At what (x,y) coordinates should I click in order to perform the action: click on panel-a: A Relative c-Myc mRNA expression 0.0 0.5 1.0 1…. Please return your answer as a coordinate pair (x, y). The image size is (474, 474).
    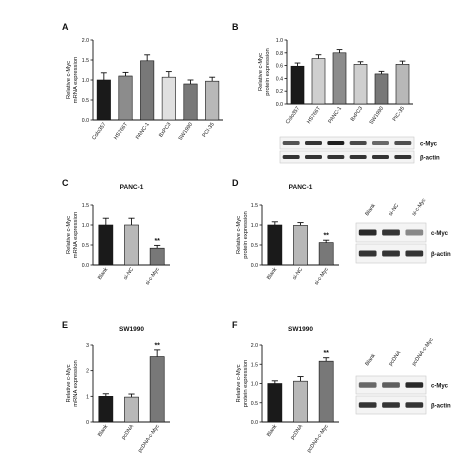
    Looking at the image, I should click on (142, 82).